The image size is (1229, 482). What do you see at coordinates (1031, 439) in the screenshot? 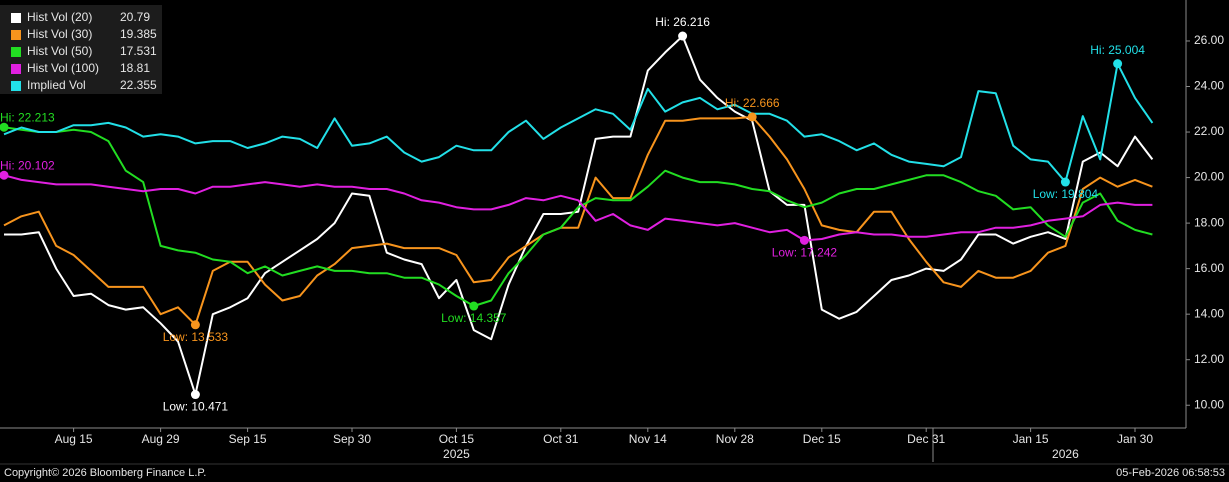
I see `x-tick-label: Jan 15` at bounding box center [1031, 439].